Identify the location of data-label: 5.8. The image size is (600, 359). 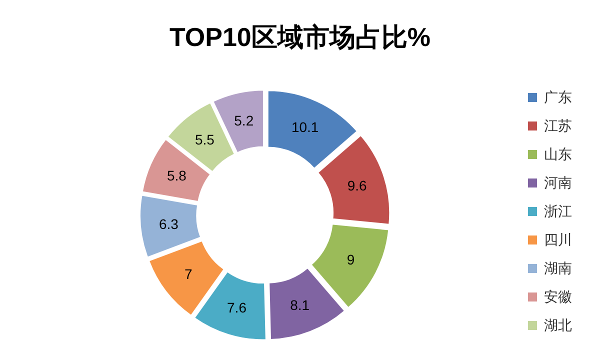
(176, 176).